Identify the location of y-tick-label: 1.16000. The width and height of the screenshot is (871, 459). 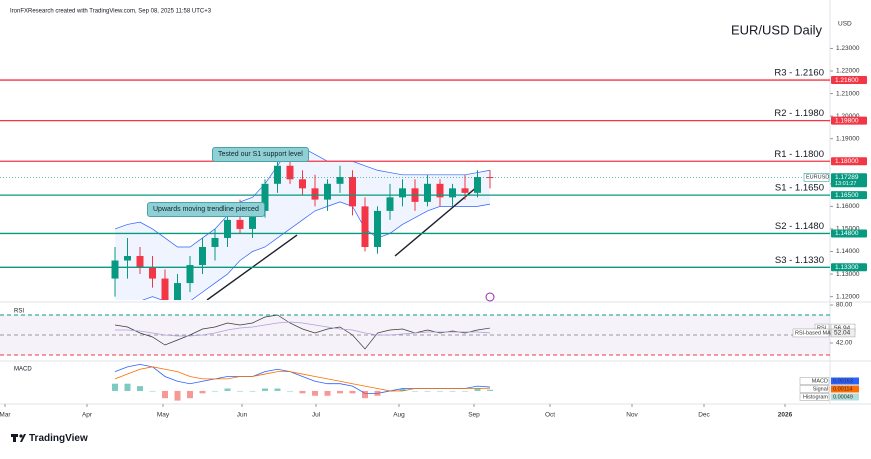
(848, 206).